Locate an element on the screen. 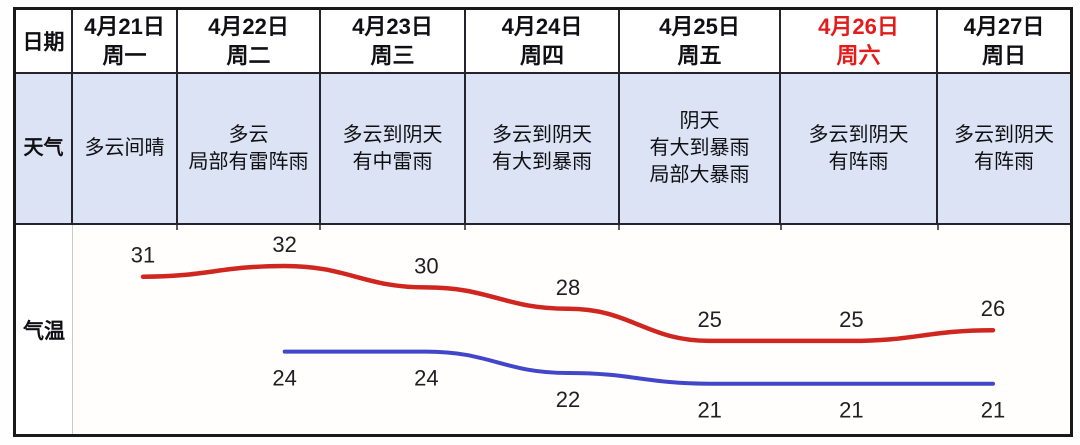 The height and width of the screenshot is (445, 1080). weather-cell-col4: 多云到阴天 有大到暴雨 is located at coordinates (543, 149).